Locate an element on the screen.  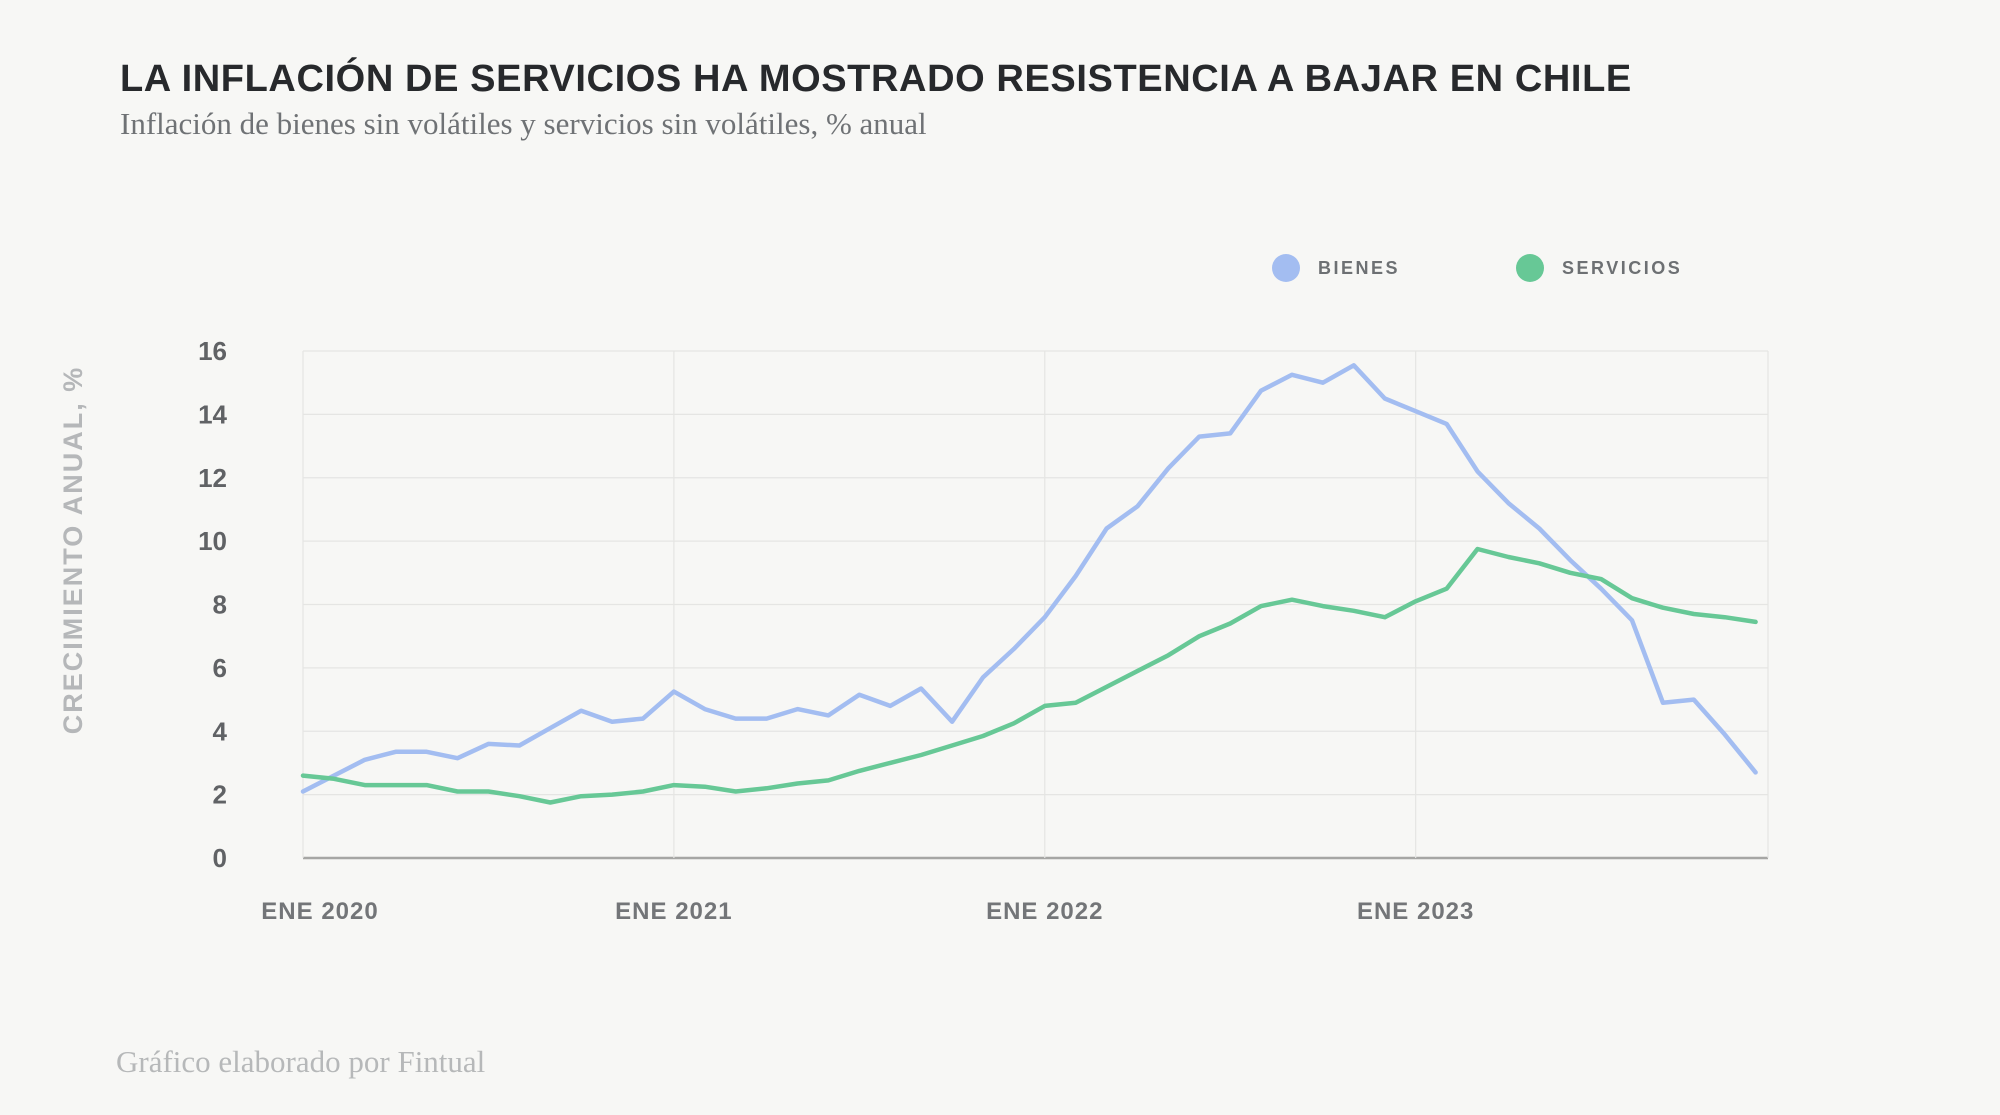
y-tick-label: 14 is located at coordinates (212, 414).